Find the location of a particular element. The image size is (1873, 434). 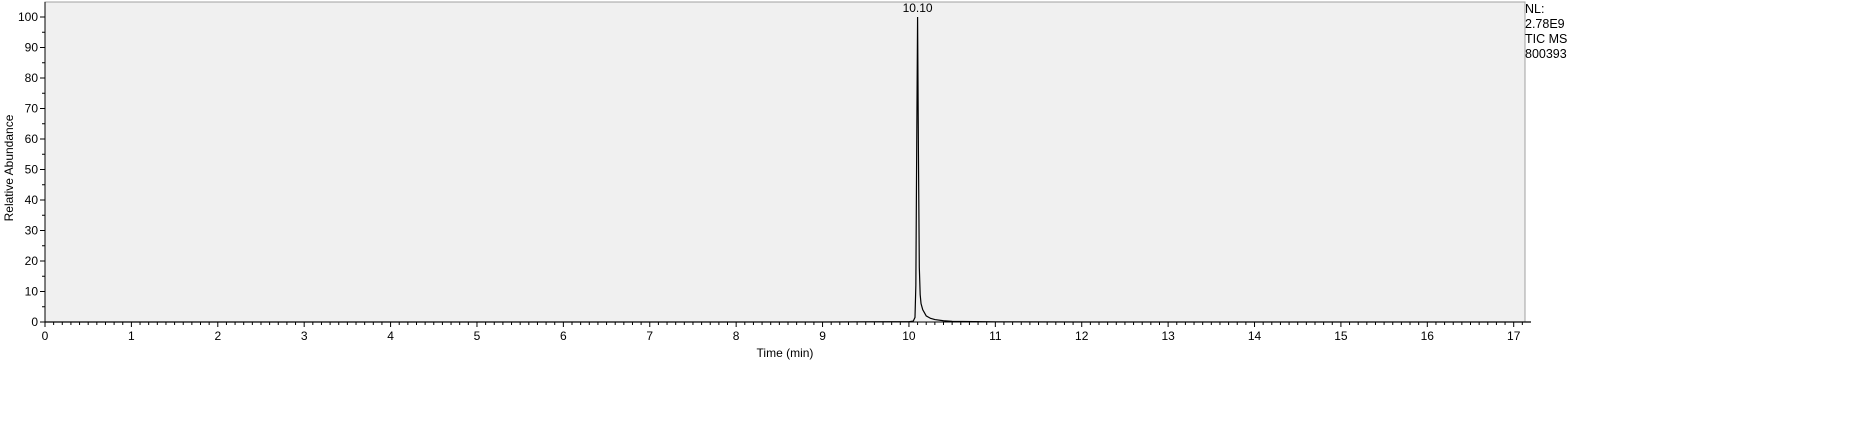

x-tick-label: 13 is located at coordinates (1168, 336).